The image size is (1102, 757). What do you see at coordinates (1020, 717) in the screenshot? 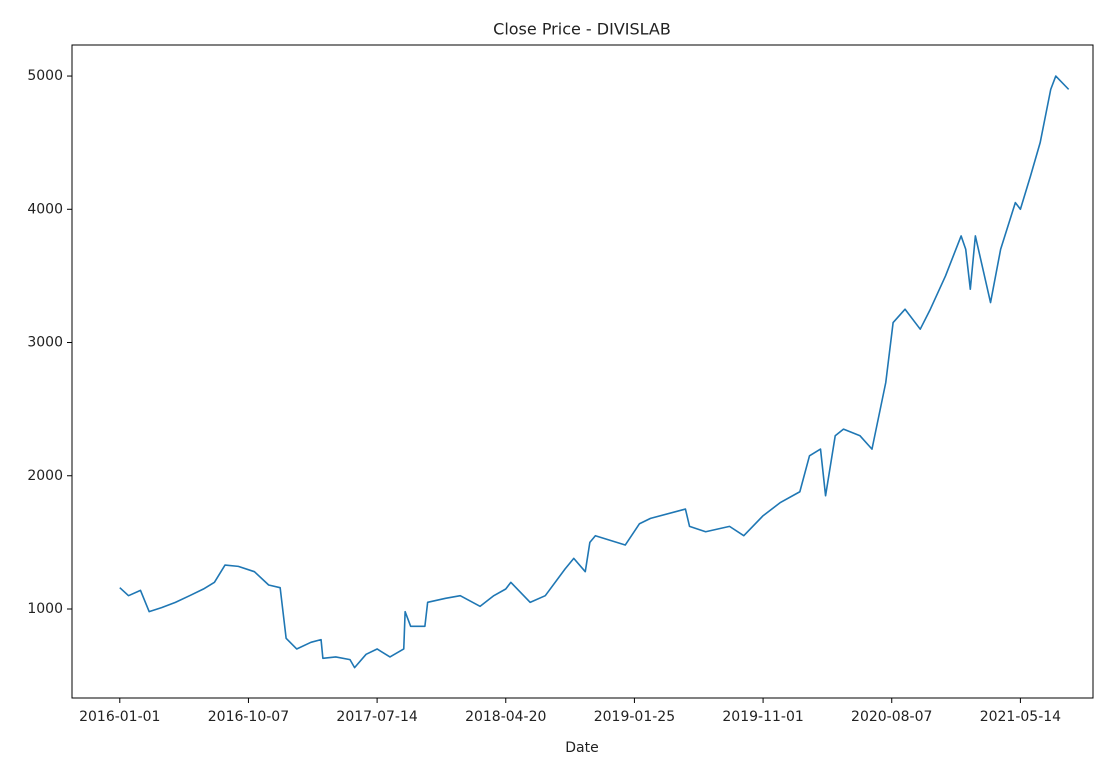
I see `x-tick-label: 2021-05-14` at bounding box center [1020, 717].